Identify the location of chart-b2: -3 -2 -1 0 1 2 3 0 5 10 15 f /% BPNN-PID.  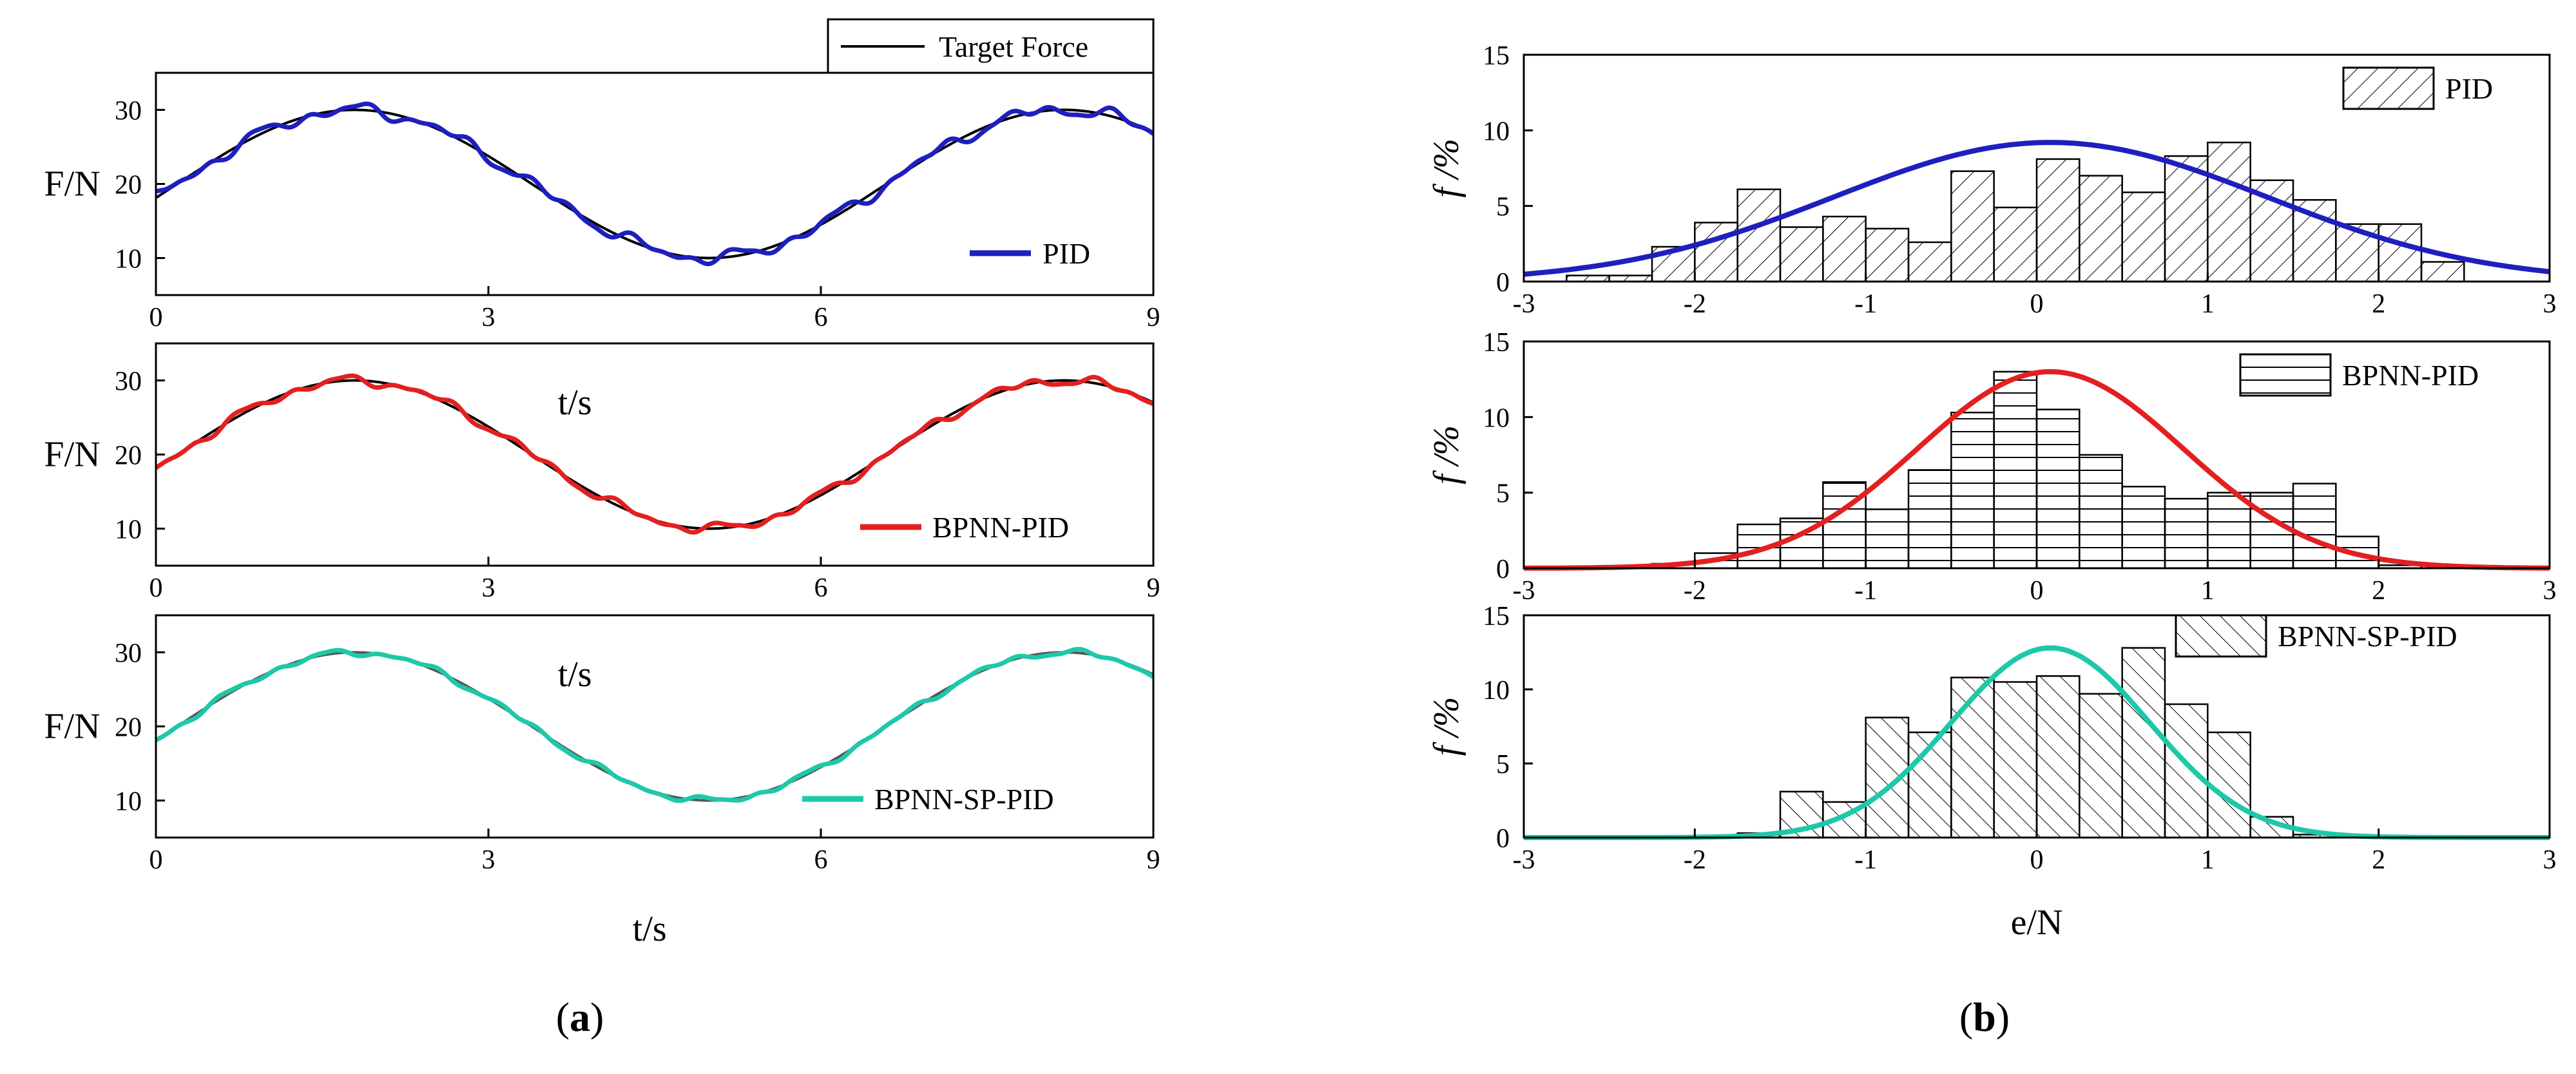
(1992, 467).